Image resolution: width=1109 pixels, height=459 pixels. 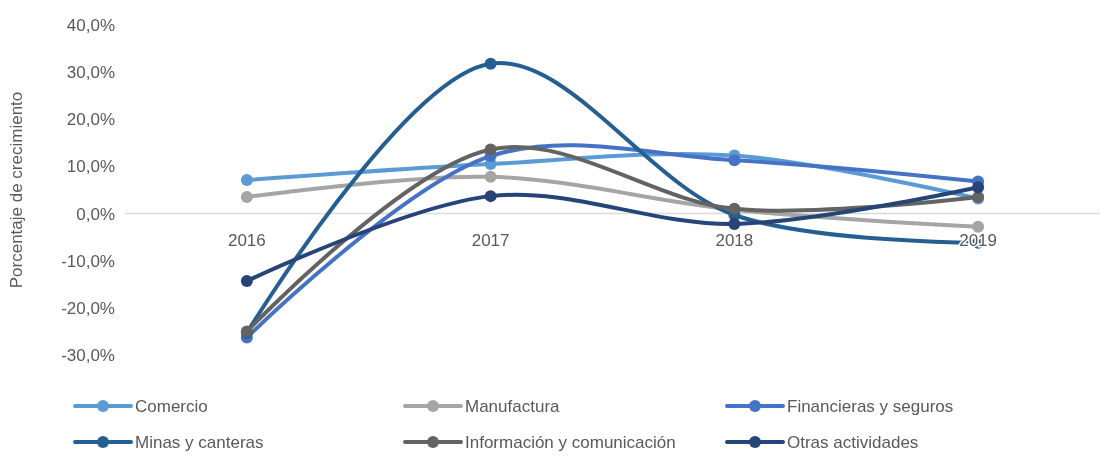 What do you see at coordinates (90, 120) in the screenshot?
I see `y-tick-label: 20,0%` at bounding box center [90, 120].